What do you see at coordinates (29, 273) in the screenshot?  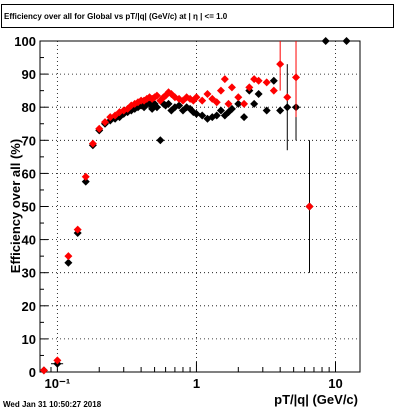 I see `y-tick-label: 30` at bounding box center [29, 273].